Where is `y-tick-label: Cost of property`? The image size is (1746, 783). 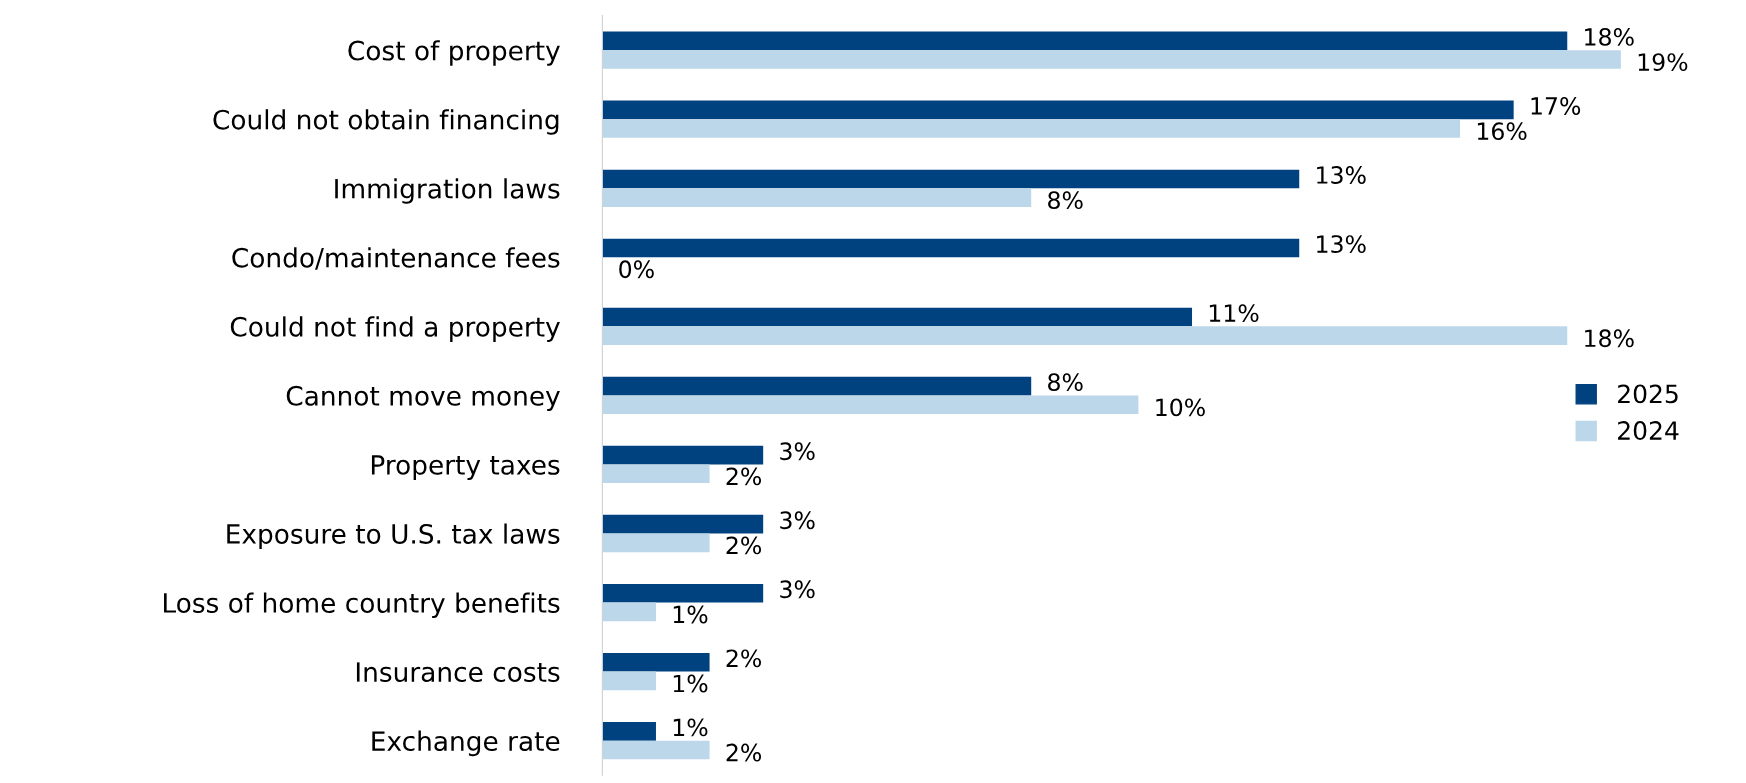 y-tick-label: Cost of property is located at coordinates (454, 53).